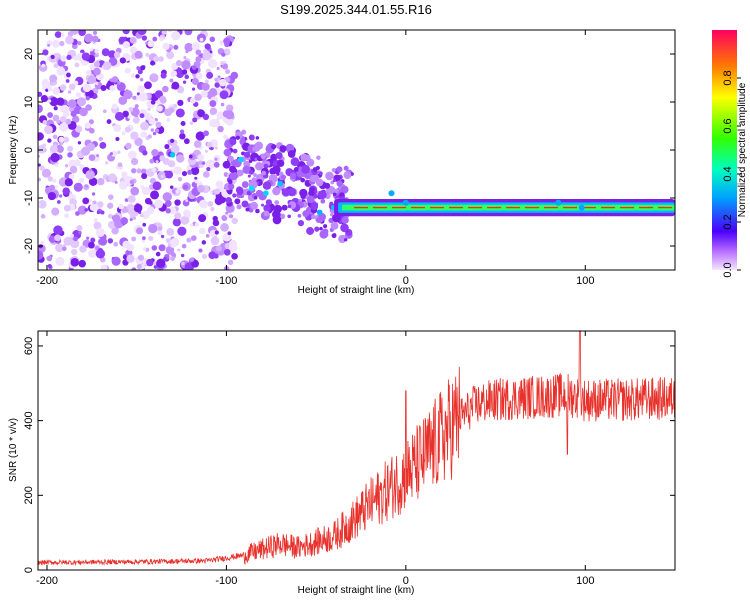 The width and height of the screenshot is (750, 600). I want to click on y-tick-label: 200, so click(29, 495).